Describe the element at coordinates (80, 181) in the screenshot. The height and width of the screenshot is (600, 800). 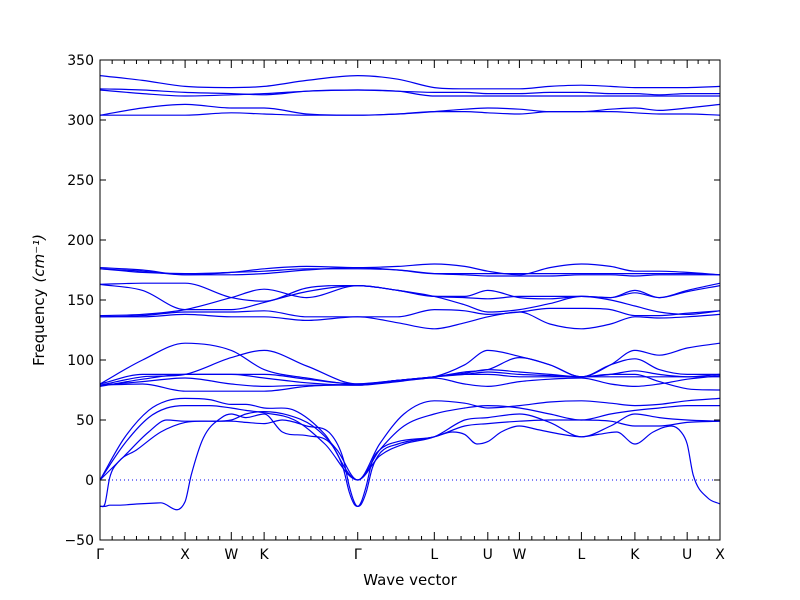
I see `y-tick-label: 250` at that location.